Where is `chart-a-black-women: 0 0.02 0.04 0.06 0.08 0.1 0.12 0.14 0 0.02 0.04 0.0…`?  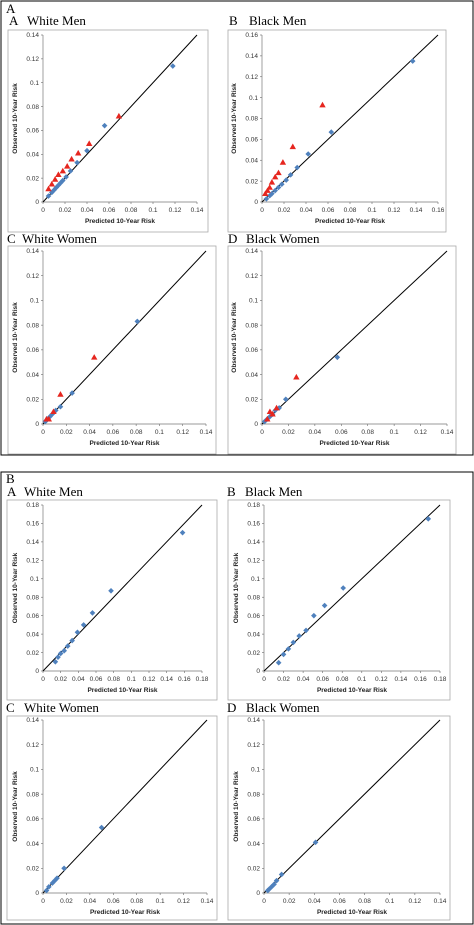
chart-a-black-women: 0 0.02 0.04 0.06 0.08 0.1 0.12 0.14 0 0.02 0.04 0.0… is located at coordinates (342, 347).